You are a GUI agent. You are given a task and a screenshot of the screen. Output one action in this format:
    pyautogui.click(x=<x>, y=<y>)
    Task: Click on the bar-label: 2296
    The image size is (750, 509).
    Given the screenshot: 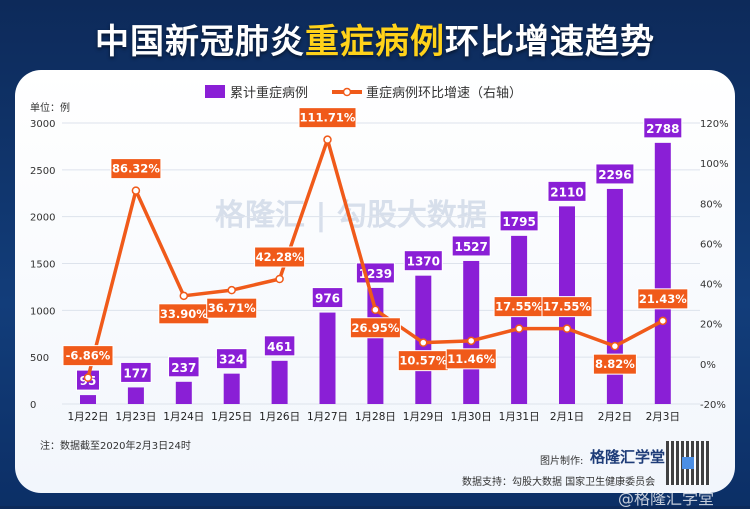 What is the action you would take?
    pyautogui.click(x=614, y=175)
    